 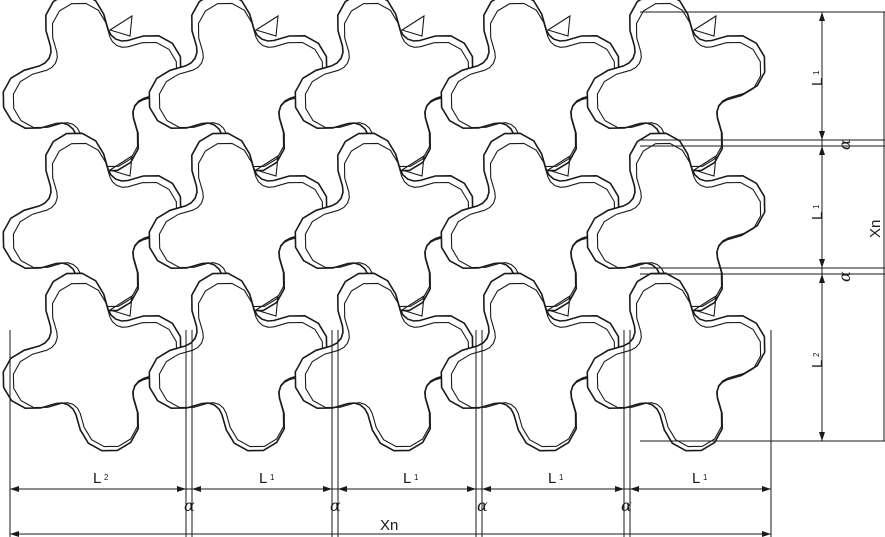 What do you see at coordinates (263, 478) in the screenshot?
I see `bottom-label-l1-1: L` at bounding box center [263, 478].